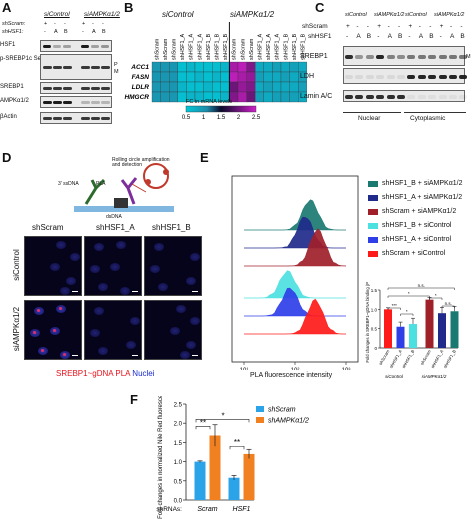 The height and width of the screenshot is (519, 474). What do you see at coordinates (356, 15) in the screenshot?
I see `panel-c-group-1: siControl` at bounding box center [356, 15].